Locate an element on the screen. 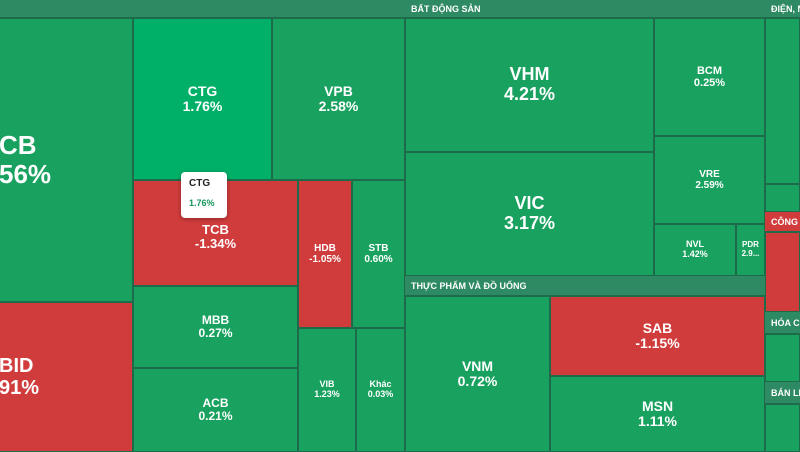  stock-tile-vib: VIB 1.23% is located at coordinates (327, 390).